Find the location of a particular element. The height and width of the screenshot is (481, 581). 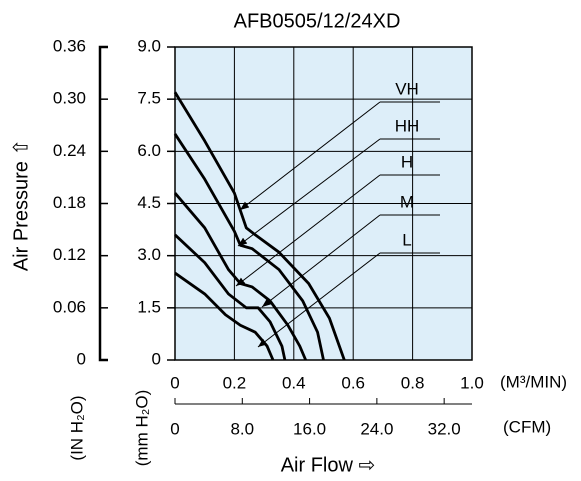

y2-tick-label: 0.30 is located at coordinates (69, 98).